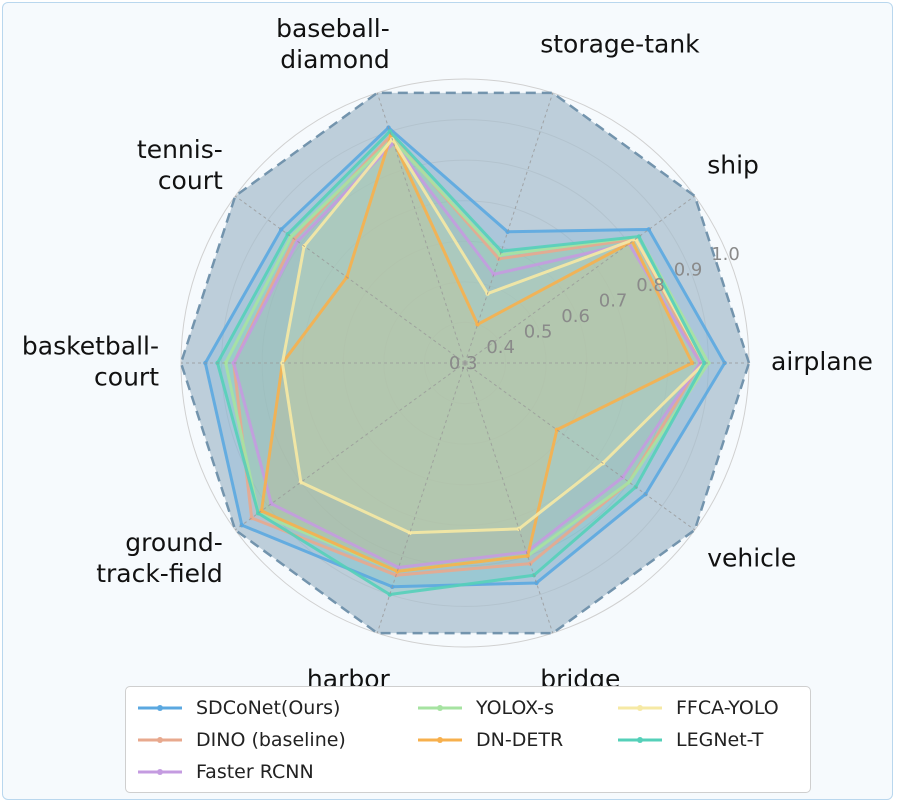 This screenshot has width=897, height=804. I want to click on radial-tick-label: 0.7, so click(613, 301).